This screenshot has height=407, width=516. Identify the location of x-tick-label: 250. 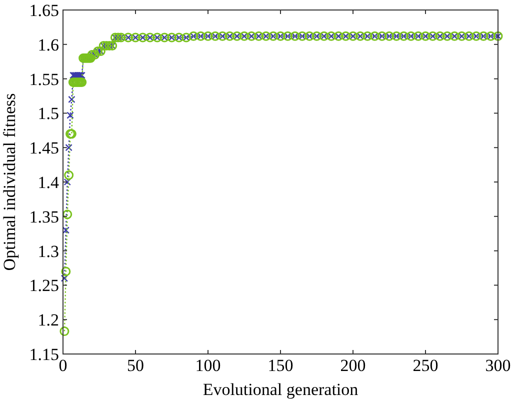
(425, 365).